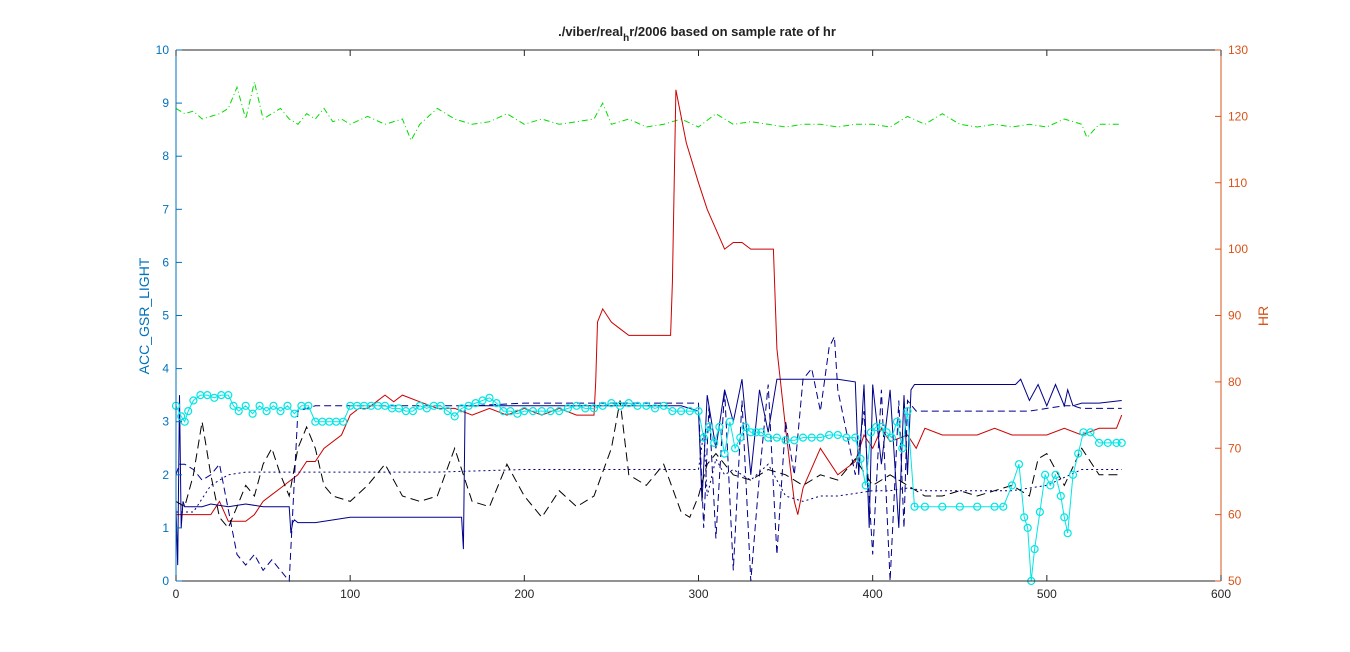 The image size is (1350, 652). I want to click on chart-title-main: ./viber/real, so click(590, 31).